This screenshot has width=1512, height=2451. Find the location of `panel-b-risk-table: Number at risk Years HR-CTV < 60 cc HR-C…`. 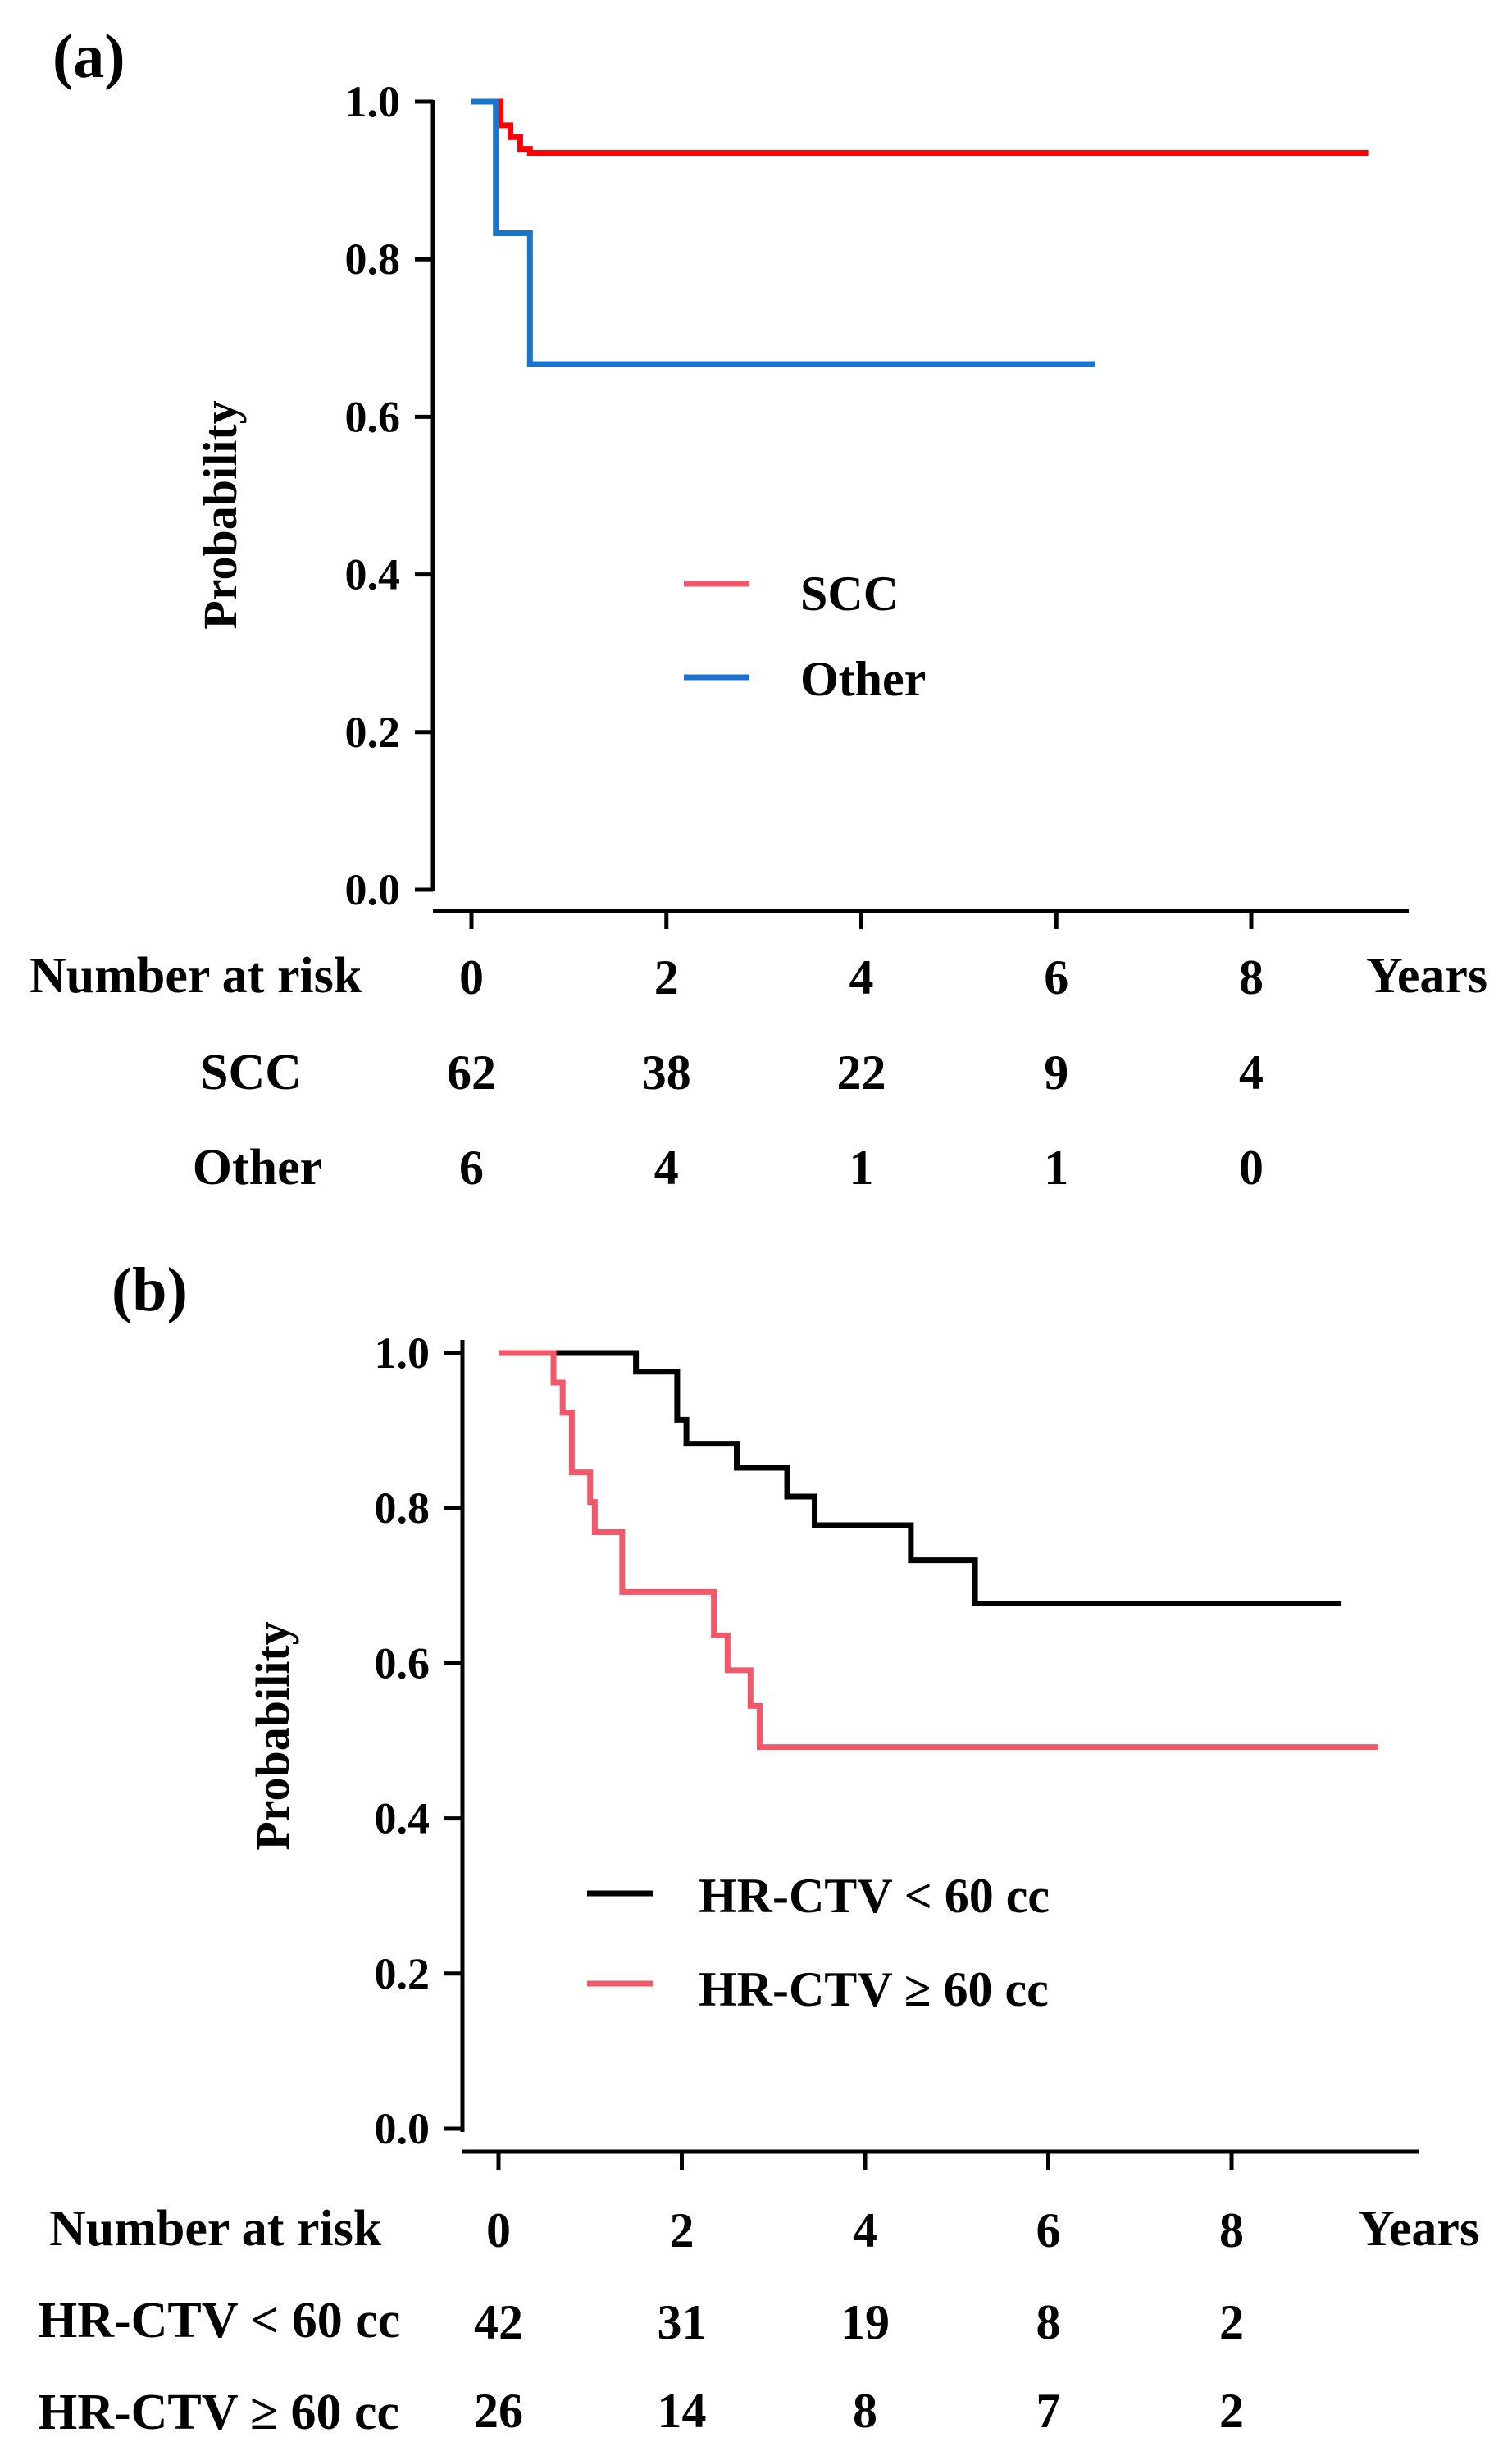

panel-b-risk-table: Number at risk Years HR-CTV < 60 cc HR-C… is located at coordinates (758, 2321).